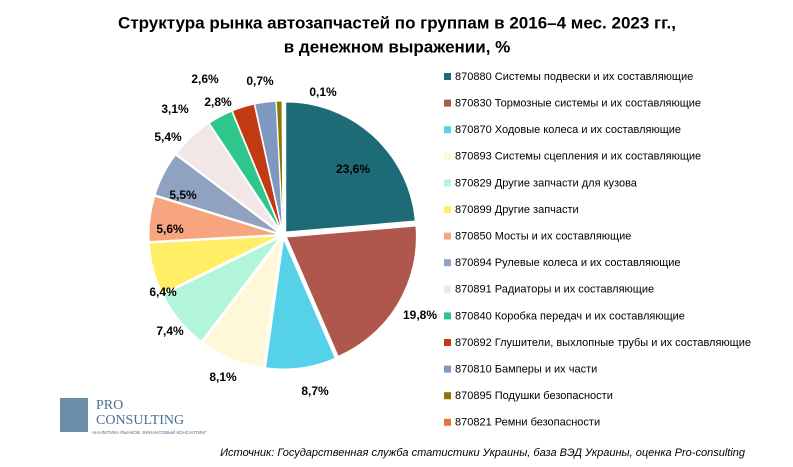 The image size is (793, 467). I want to click on legend-label: 870891 Радиаторы и их составляющие, so click(554, 290).